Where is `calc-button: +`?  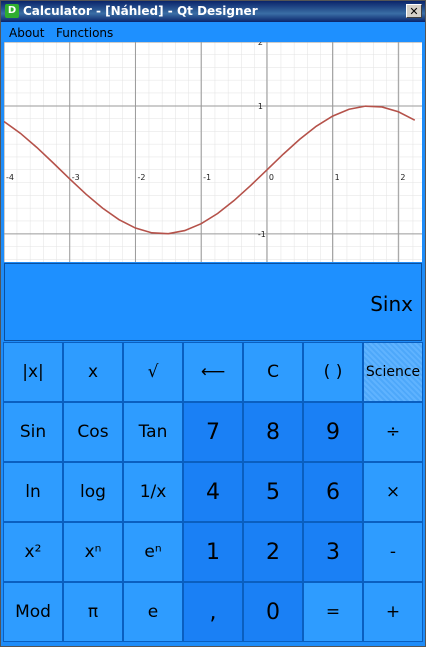
calc-button: + is located at coordinates (393, 612).